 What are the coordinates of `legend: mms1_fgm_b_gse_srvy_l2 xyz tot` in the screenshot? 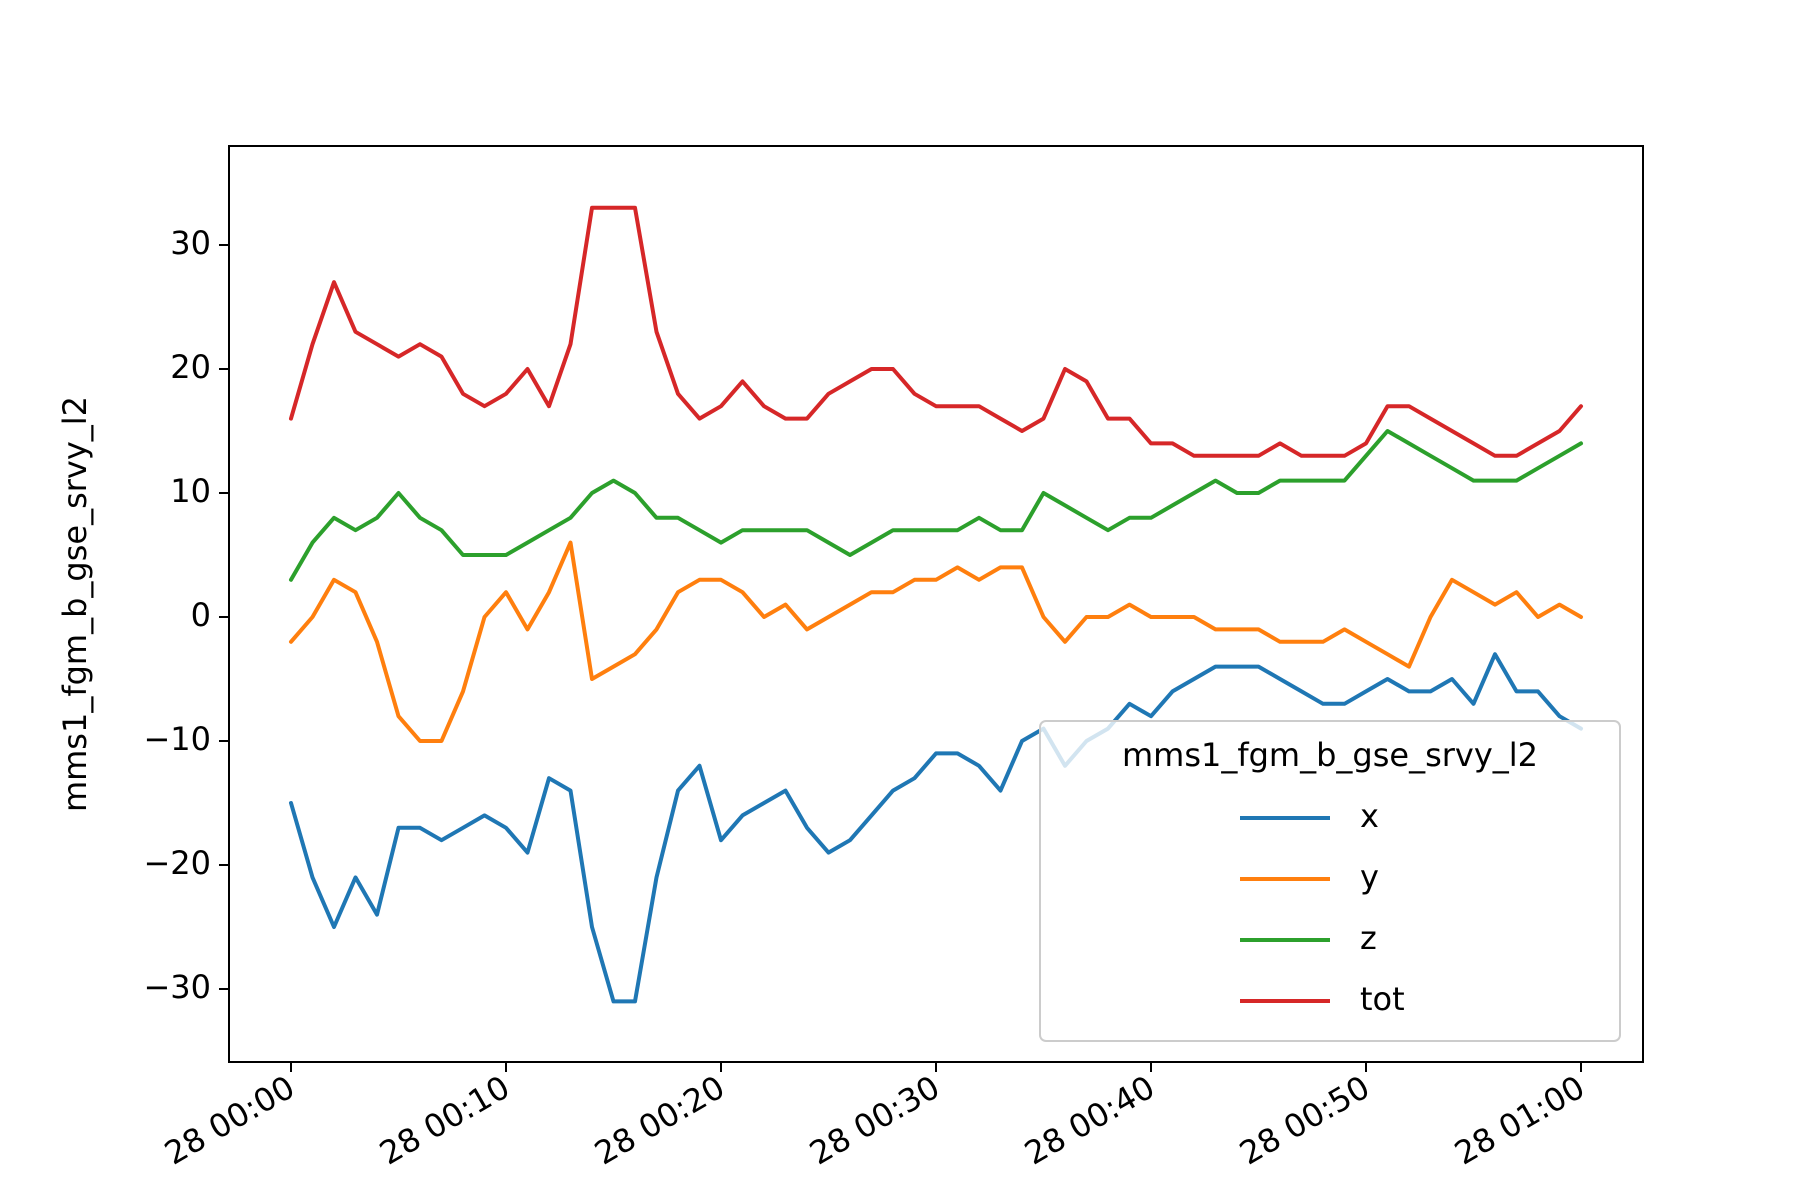 It's located at (1330, 881).